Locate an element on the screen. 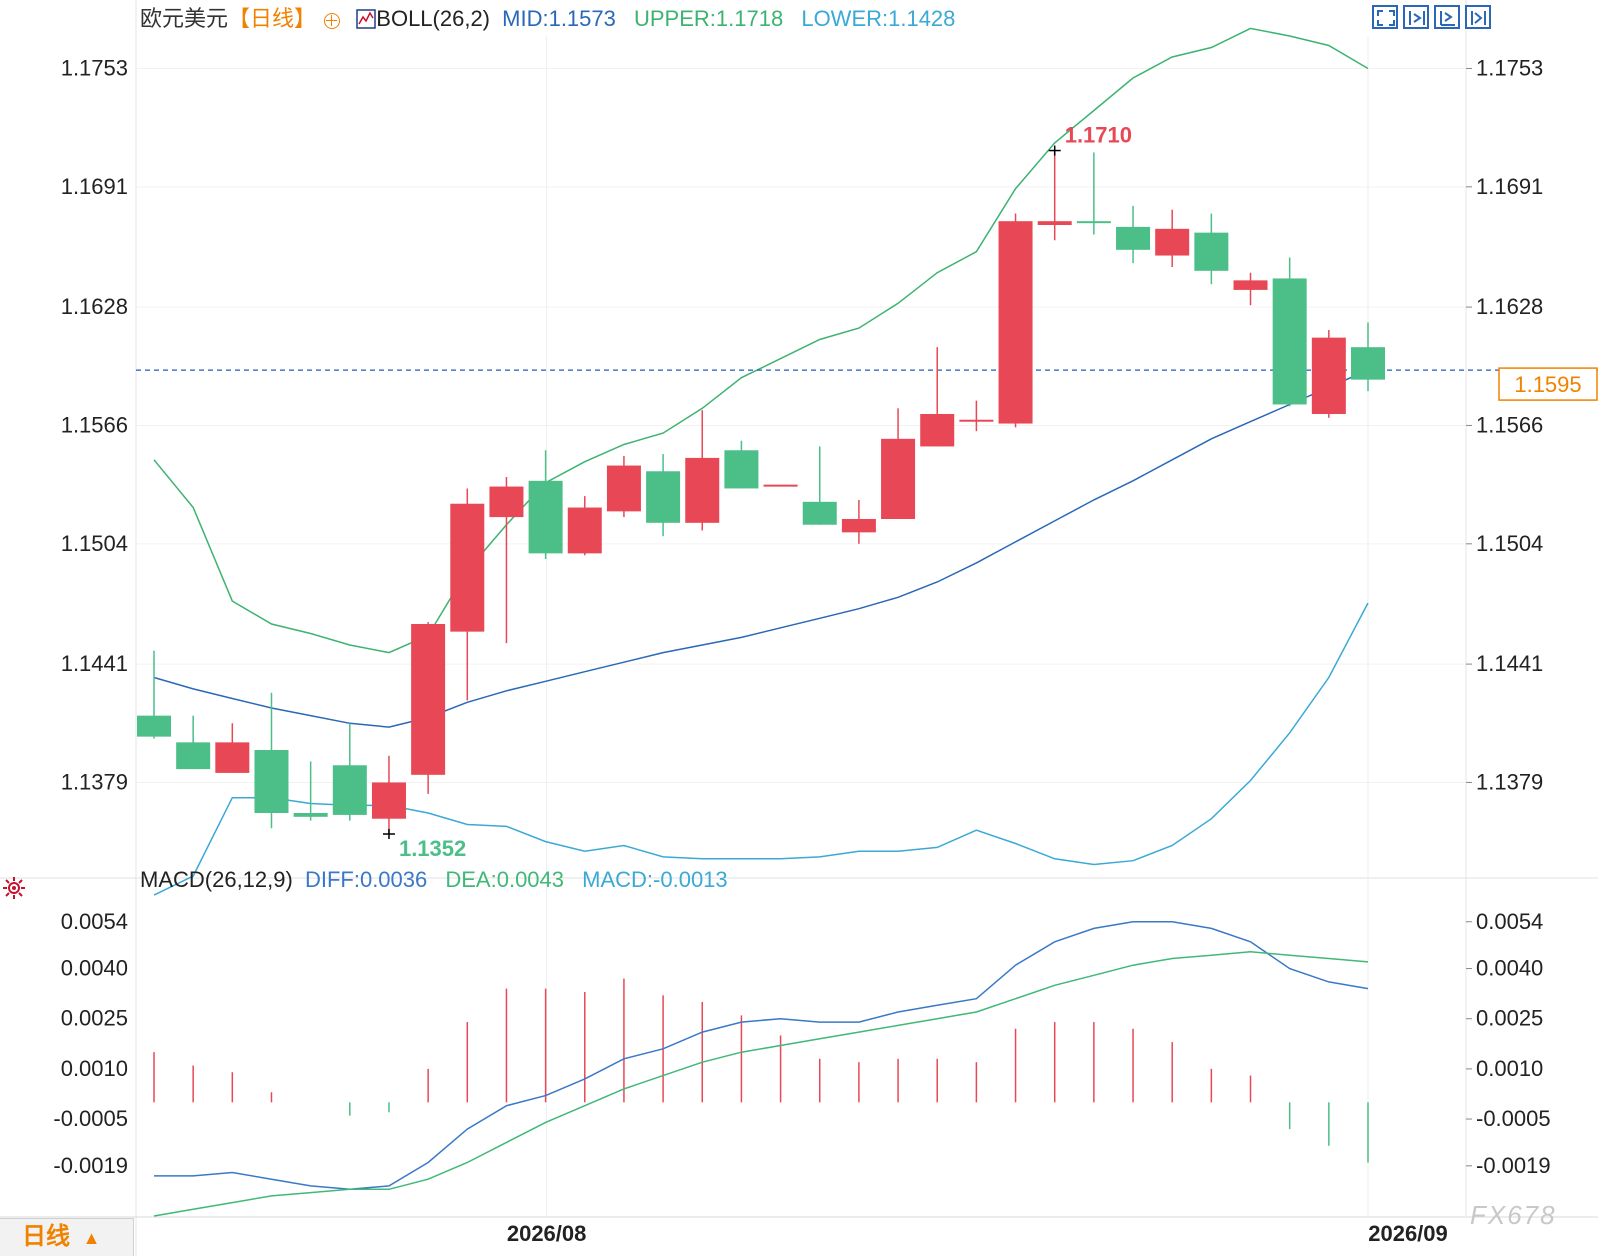  macd-tick-right: -0.0005 is located at coordinates (1513, 1118).